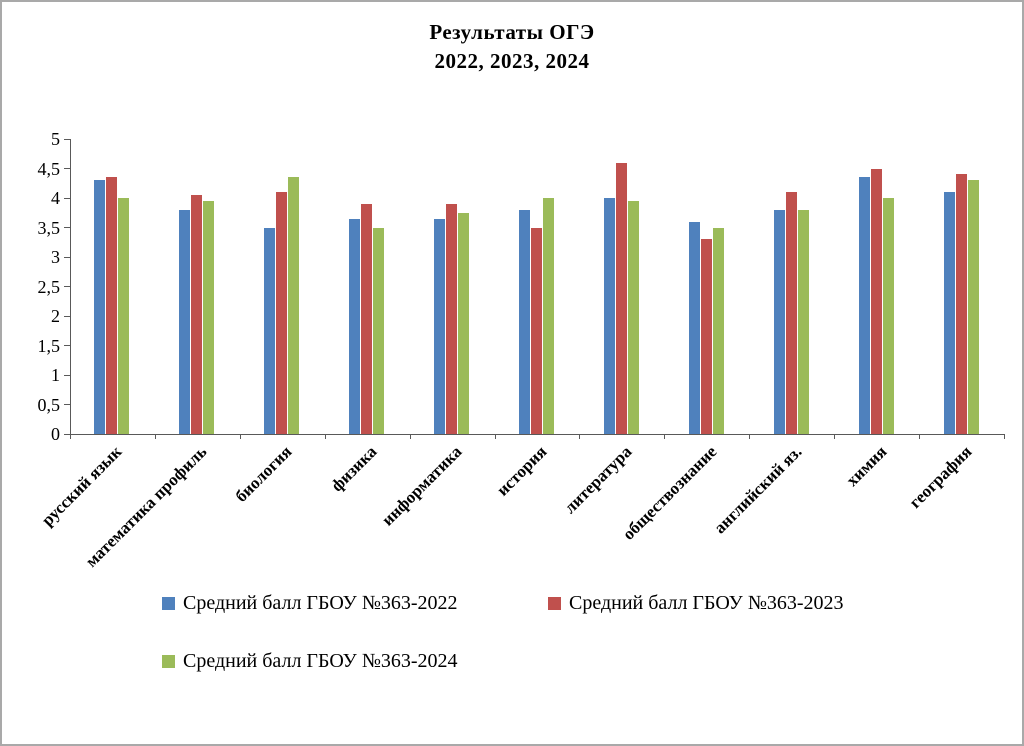 This screenshot has height=746, width=1024. I want to click on y-axis-tick-label: 2,5, so click(49, 286).